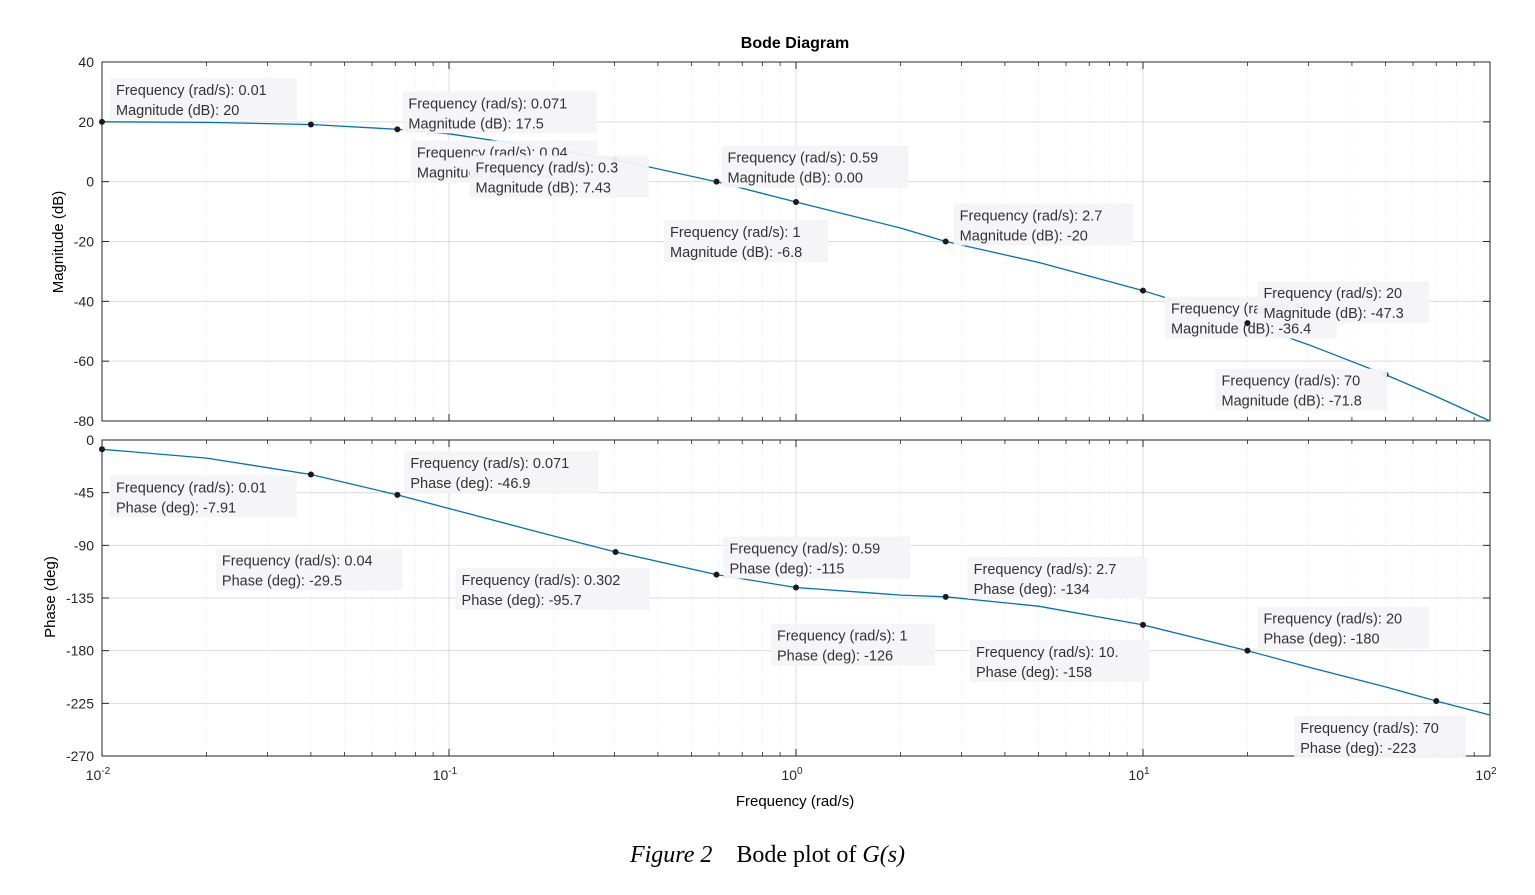  I want to click on phase-y-tick-label: -90, so click(84, 545).